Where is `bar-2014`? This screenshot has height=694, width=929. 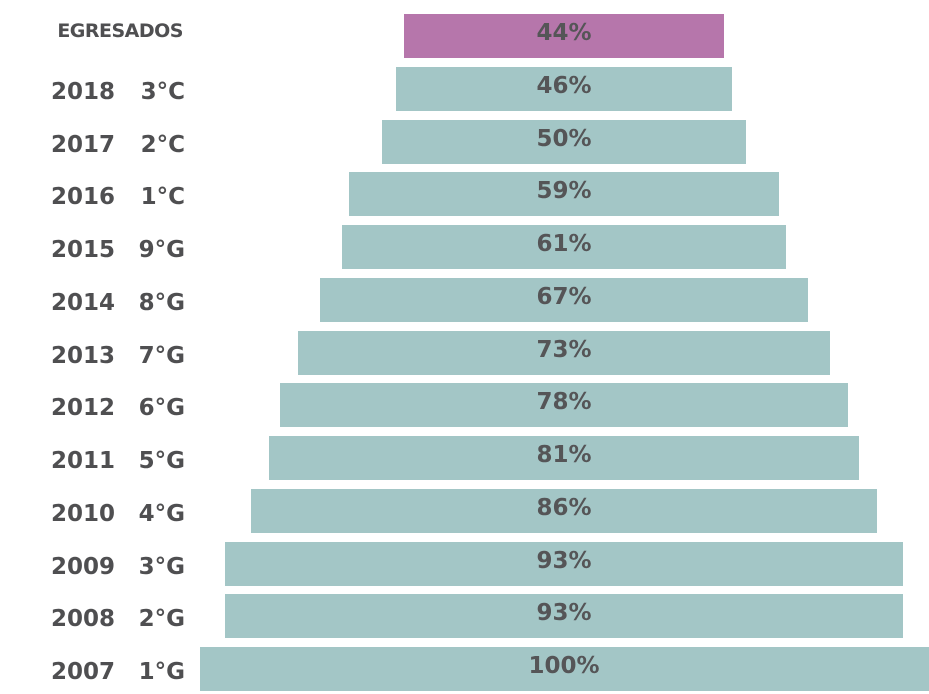 bar-2014 is located at coordinates (564, 300).